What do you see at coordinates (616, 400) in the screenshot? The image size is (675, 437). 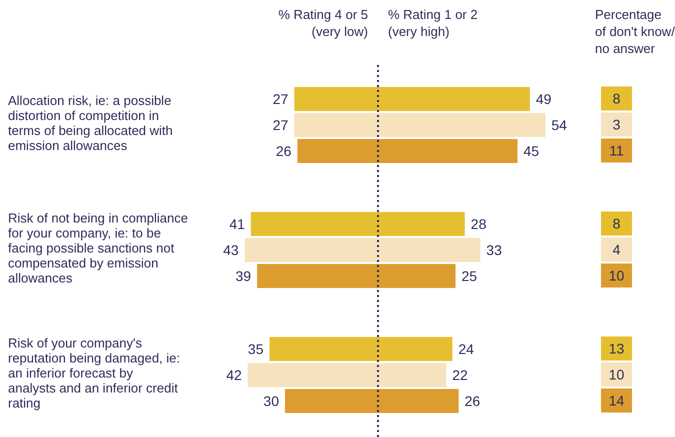 I see `data-label: 14` at bounding box center [616, 400].